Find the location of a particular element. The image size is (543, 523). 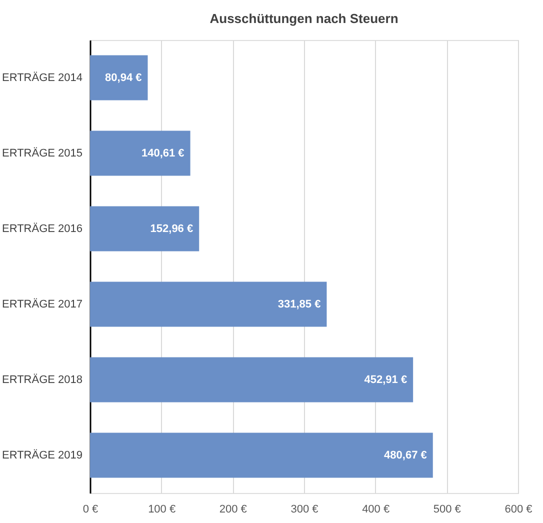

data-label: 140,61 € is located at coordinates (162, 153).